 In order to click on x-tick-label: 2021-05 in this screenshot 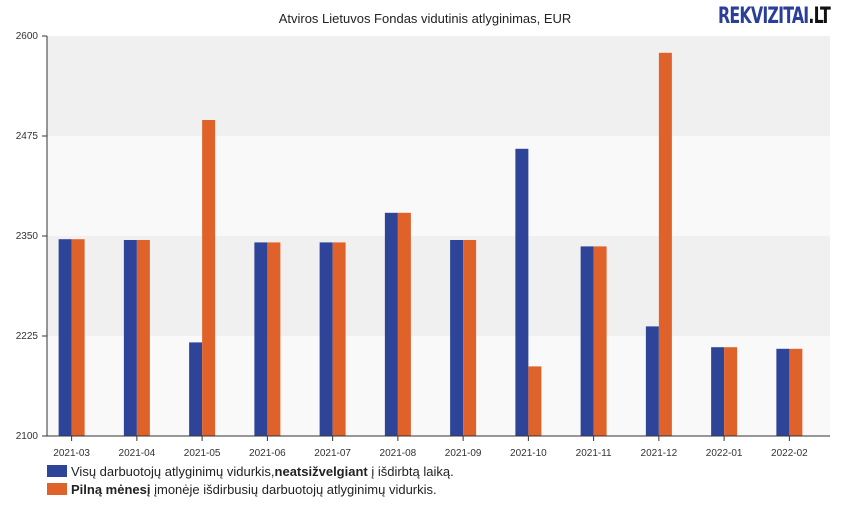, I will do `click(202, 453)`.